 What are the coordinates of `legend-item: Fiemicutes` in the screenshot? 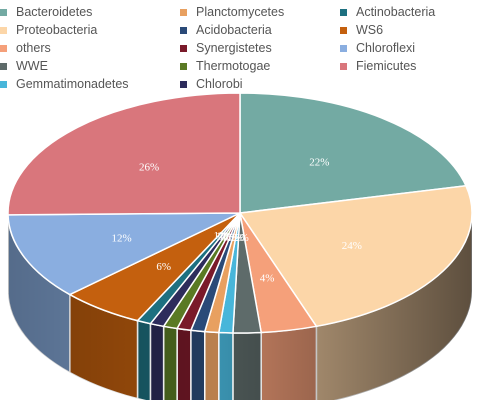 It's located at (378, 66).